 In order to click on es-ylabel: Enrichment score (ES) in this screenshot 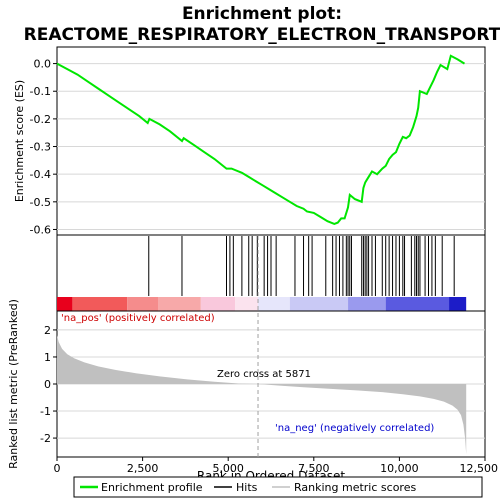, I will do `click(19, 141)`.